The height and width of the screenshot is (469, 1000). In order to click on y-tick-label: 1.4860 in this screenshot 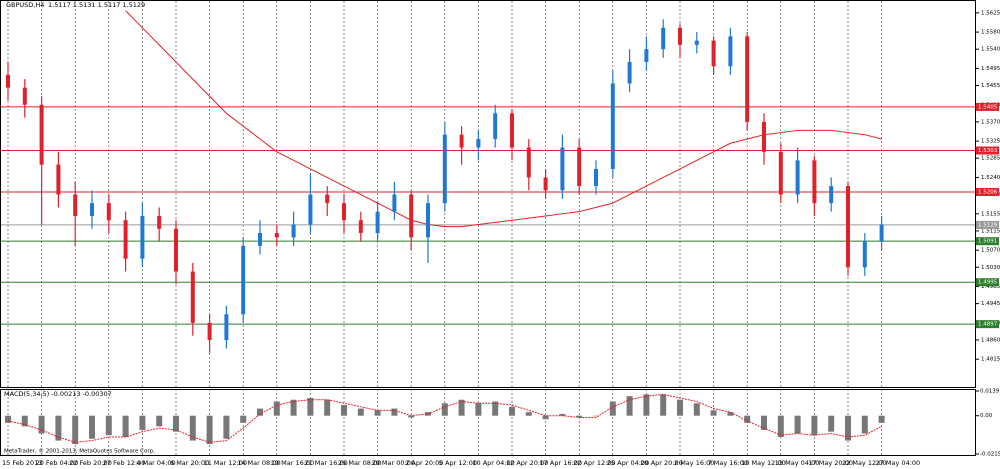, I will do `click(990, 340)`.